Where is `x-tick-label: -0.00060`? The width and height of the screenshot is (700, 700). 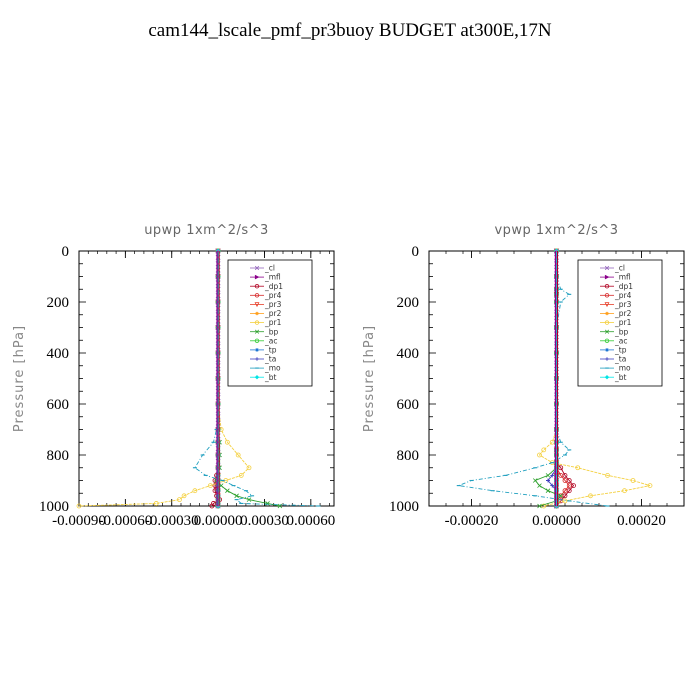
x-tick-label: -0.00060 is located at coordinates (125, 521).